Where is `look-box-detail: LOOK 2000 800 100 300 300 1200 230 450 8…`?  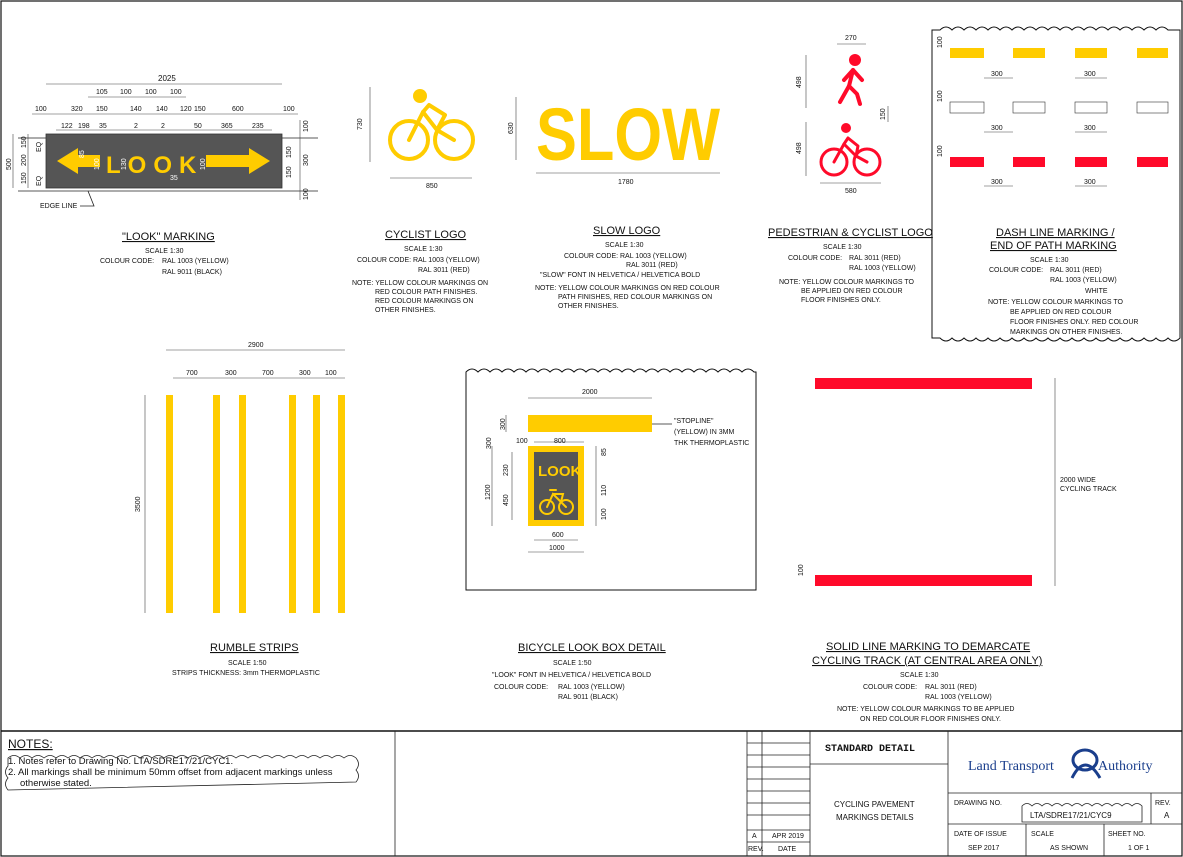 look-box-detail: LOOK 2000 800 100 300 300 1200 230 450 8… is located at coordinates (611, 534).